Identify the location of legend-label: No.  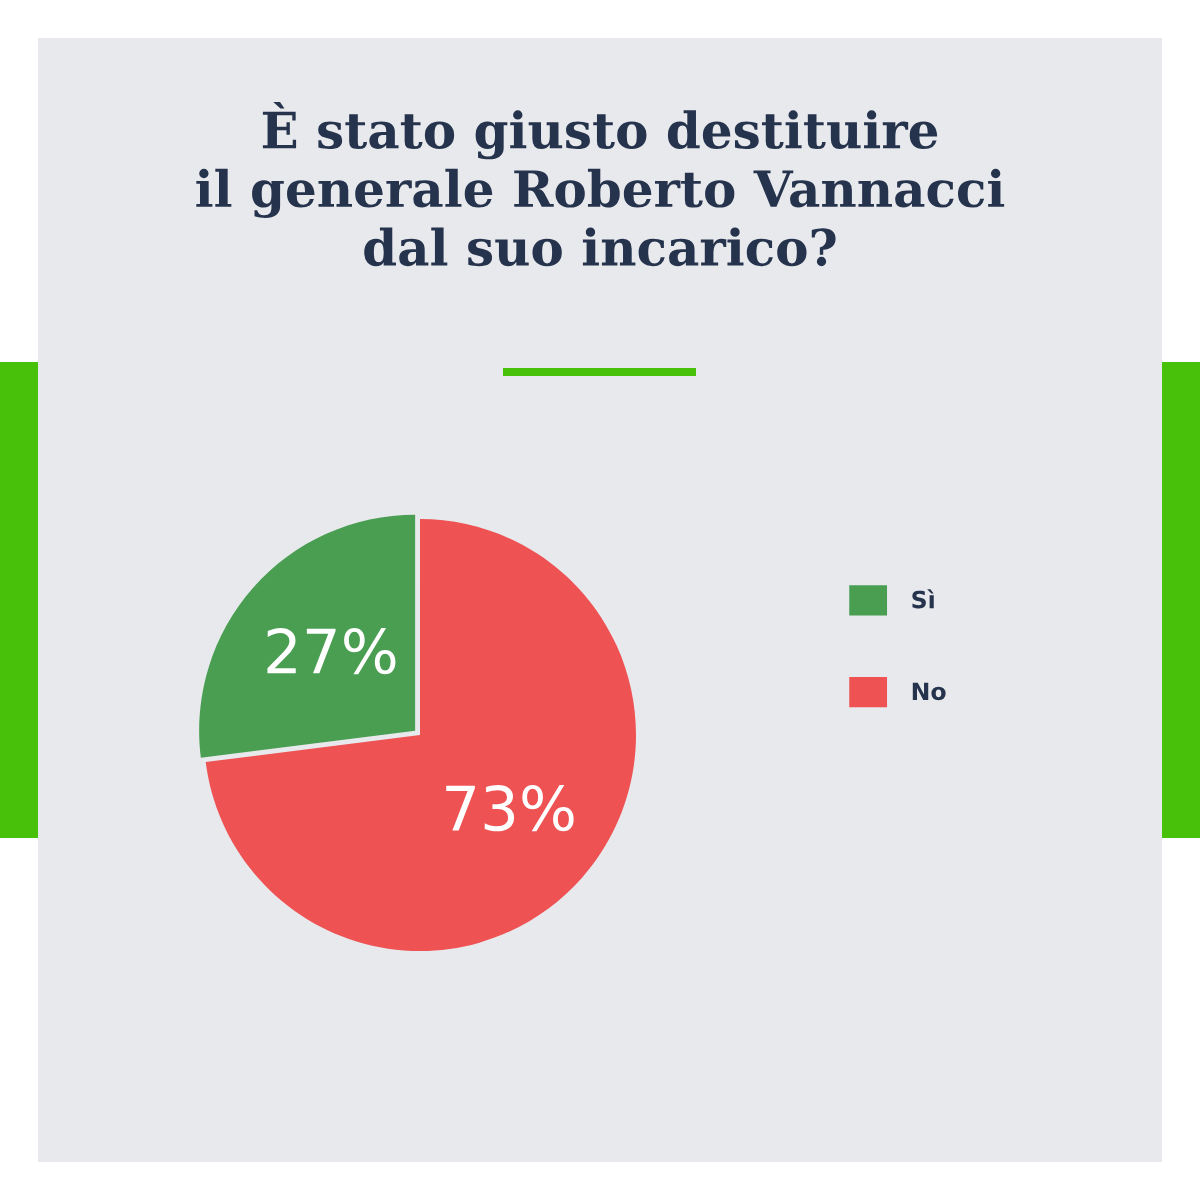
(929, 691).